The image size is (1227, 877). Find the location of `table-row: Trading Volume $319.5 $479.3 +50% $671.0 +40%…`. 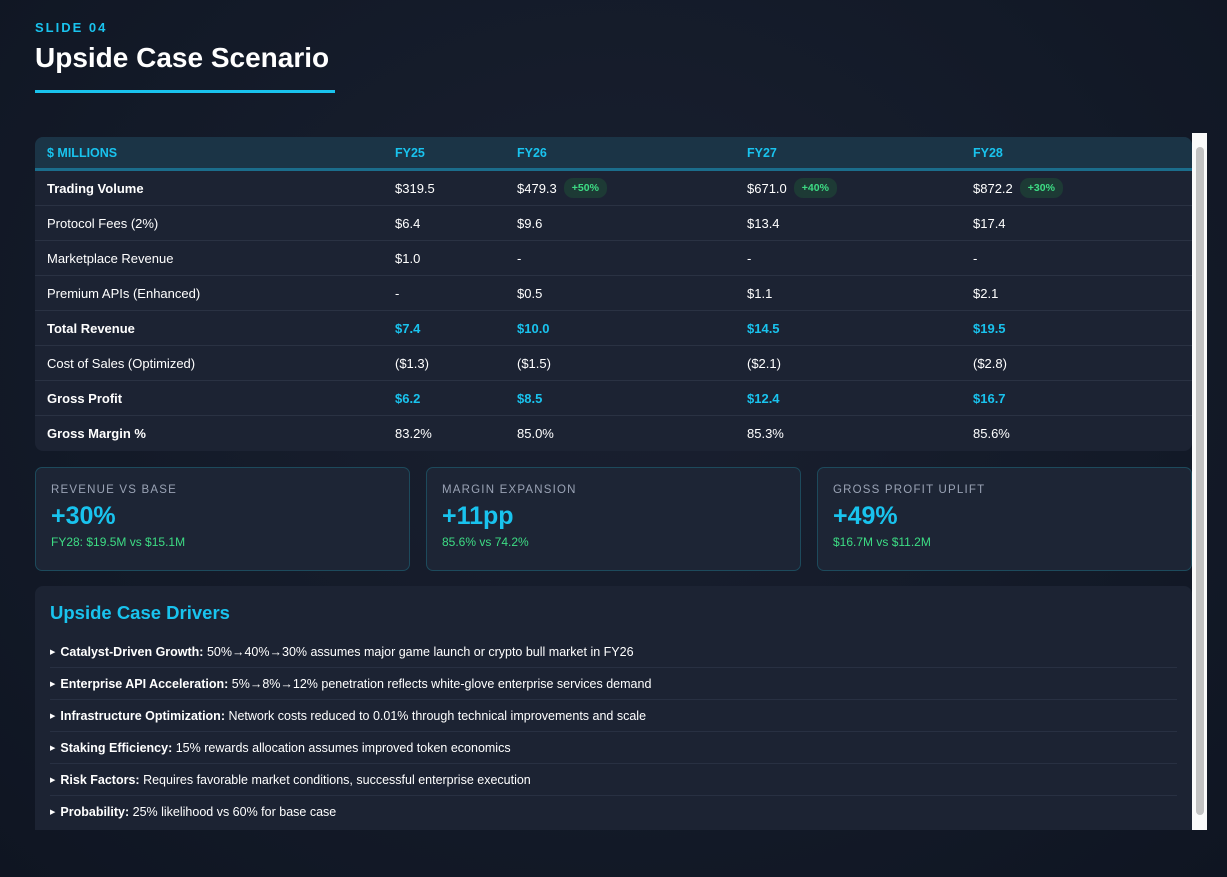

table-row: Trading Volume $319.5 $479.3 +50% $671.0 +40%… is located at coordinates (613, 188).